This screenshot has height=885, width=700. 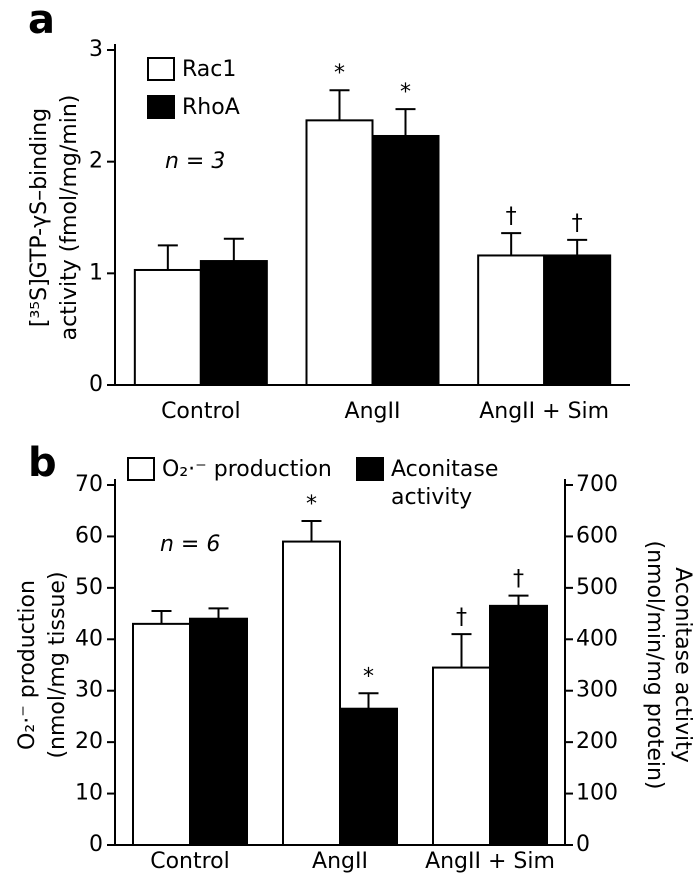 What do you see at coordinates (89, 638) in the screenshot?
I see `y-tick-label: 40` at bounding box center [89, 638].